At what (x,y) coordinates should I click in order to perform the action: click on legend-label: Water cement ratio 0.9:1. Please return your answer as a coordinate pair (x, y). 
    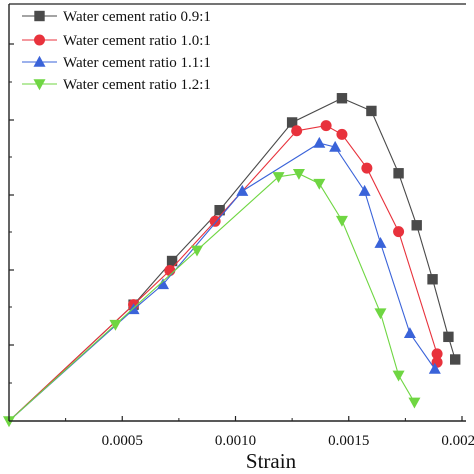
    Looking at the image, I should click on (137, 17).